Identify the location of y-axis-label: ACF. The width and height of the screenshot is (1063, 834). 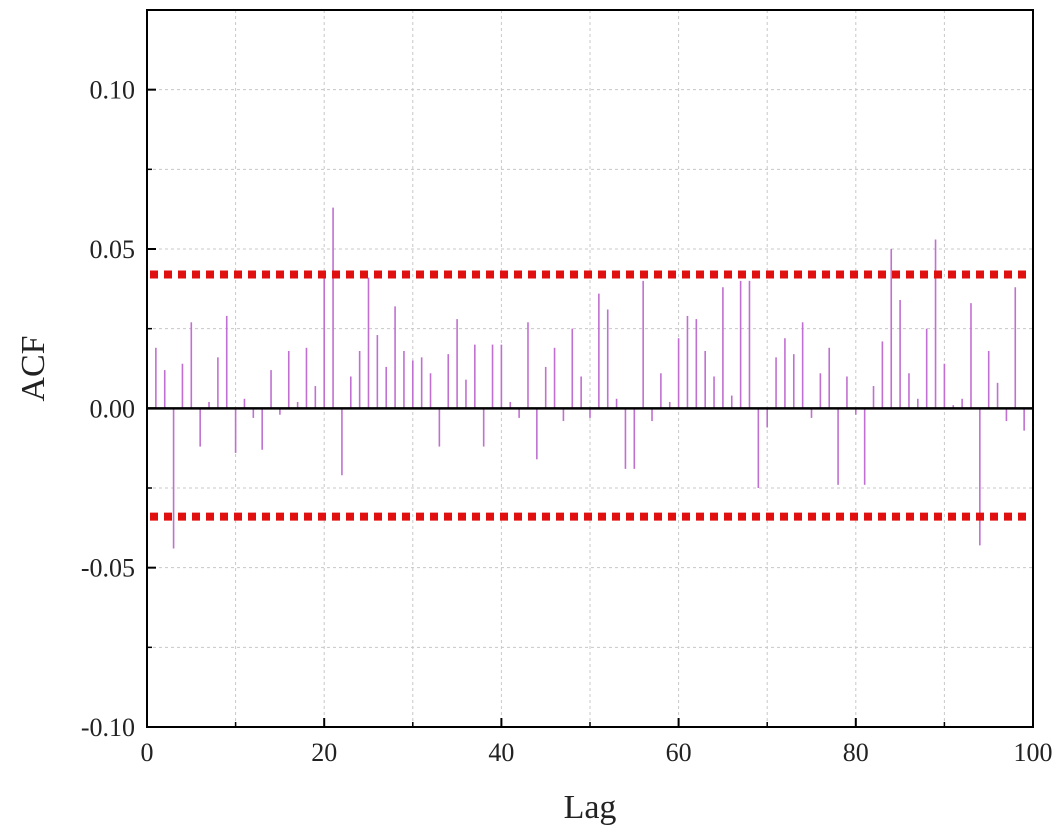
(33, 368).